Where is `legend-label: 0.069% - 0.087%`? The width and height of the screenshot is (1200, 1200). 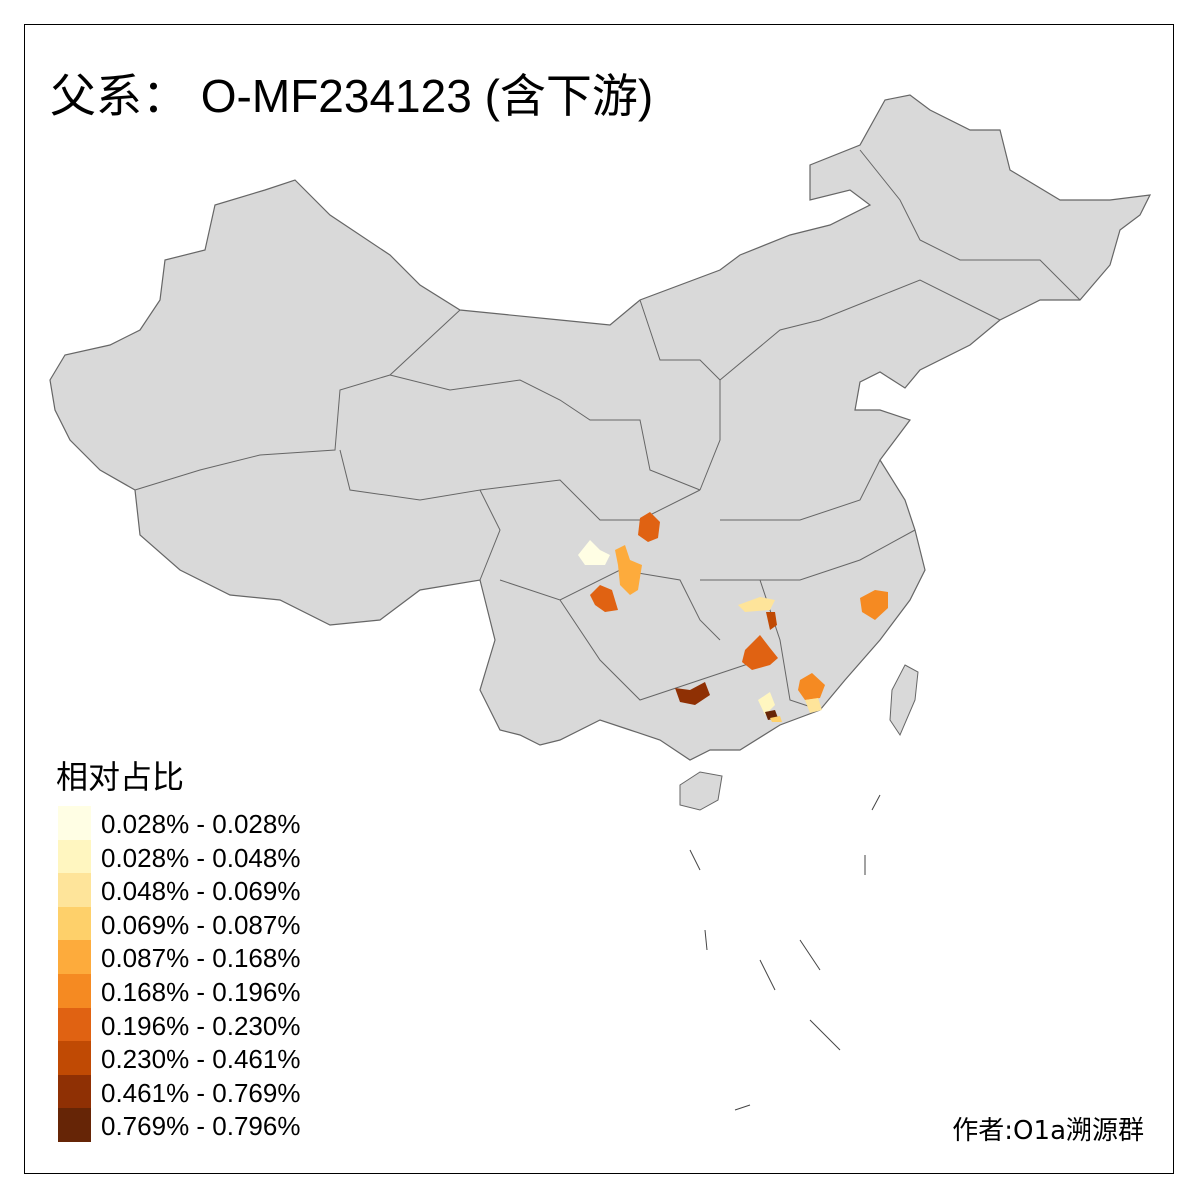 legend-label: 0.069% - 0.087% is located at coordinates (201, 924).